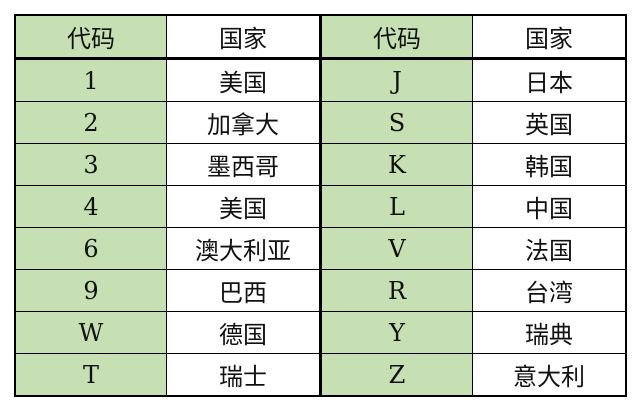 The image size is (640, 417). I want to click on table-row: T 瑞士 Z 意大利, so click(320, 375).